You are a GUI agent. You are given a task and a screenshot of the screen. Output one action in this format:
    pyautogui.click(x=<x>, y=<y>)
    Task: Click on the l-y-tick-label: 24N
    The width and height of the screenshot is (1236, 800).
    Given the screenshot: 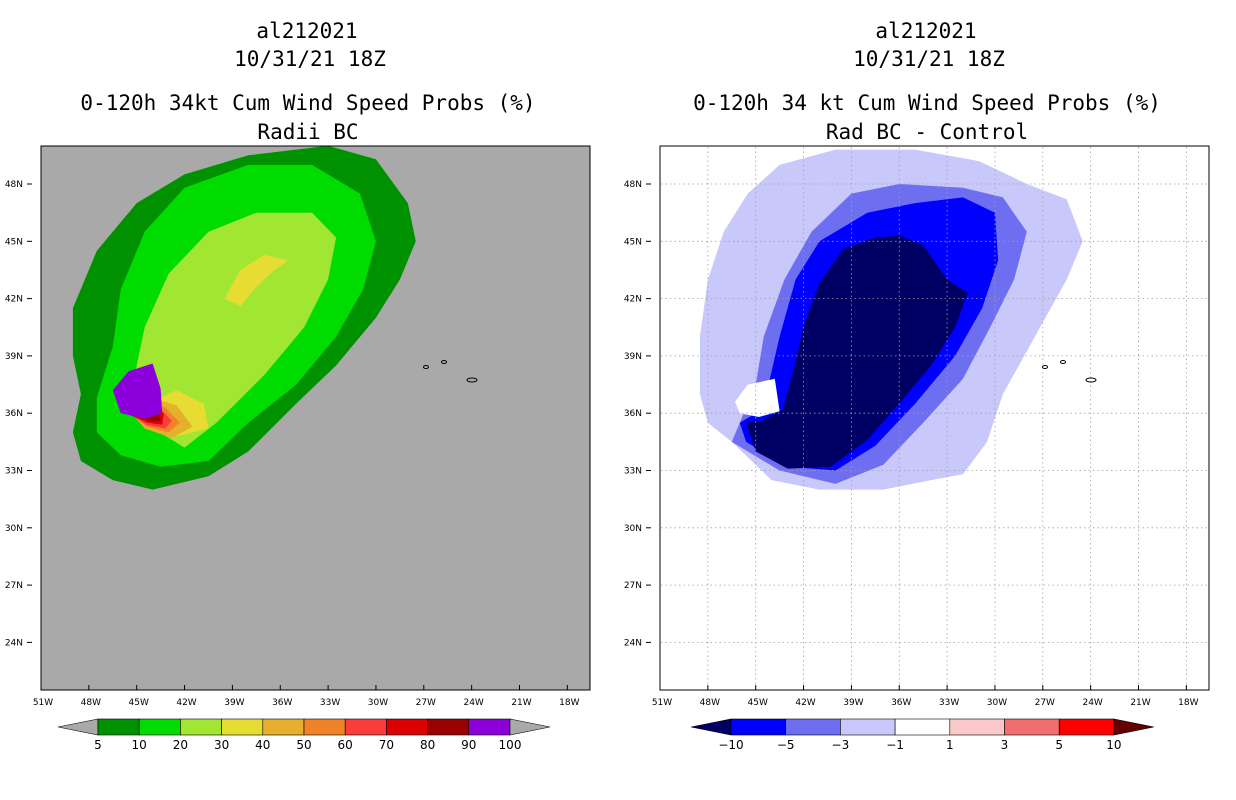 What is the action you would take?
    pyautogui.click(x=14, y=643)
    